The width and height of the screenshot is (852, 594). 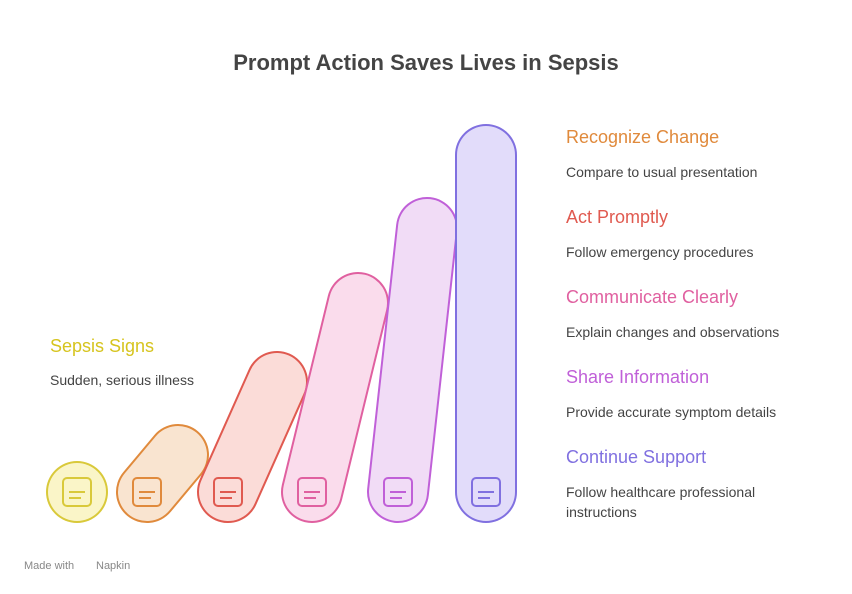 What do you see at coordinates (673, 332) in the screenshot?
I see `step-text: Explain changes and observations` at bounding box center [673, 332].